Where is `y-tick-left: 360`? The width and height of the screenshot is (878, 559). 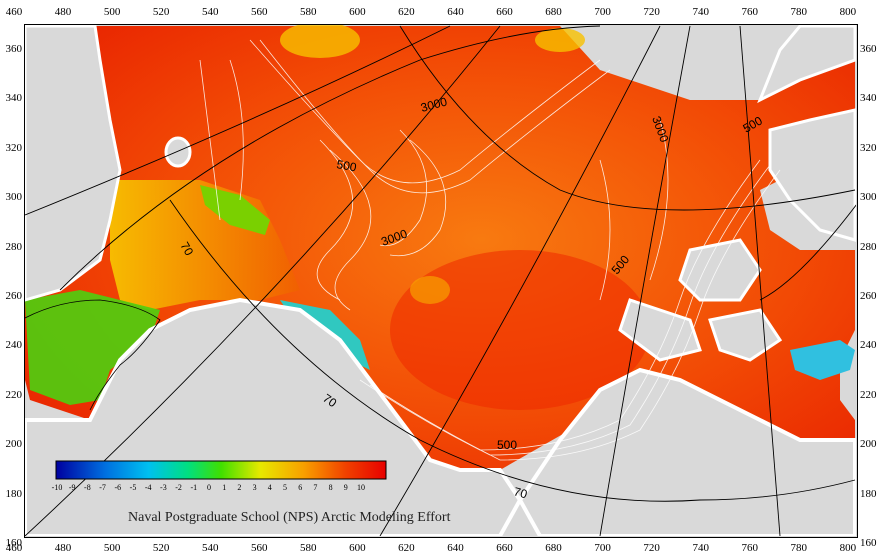
y-tick-left: 360 is located at coordinates (14, 49).